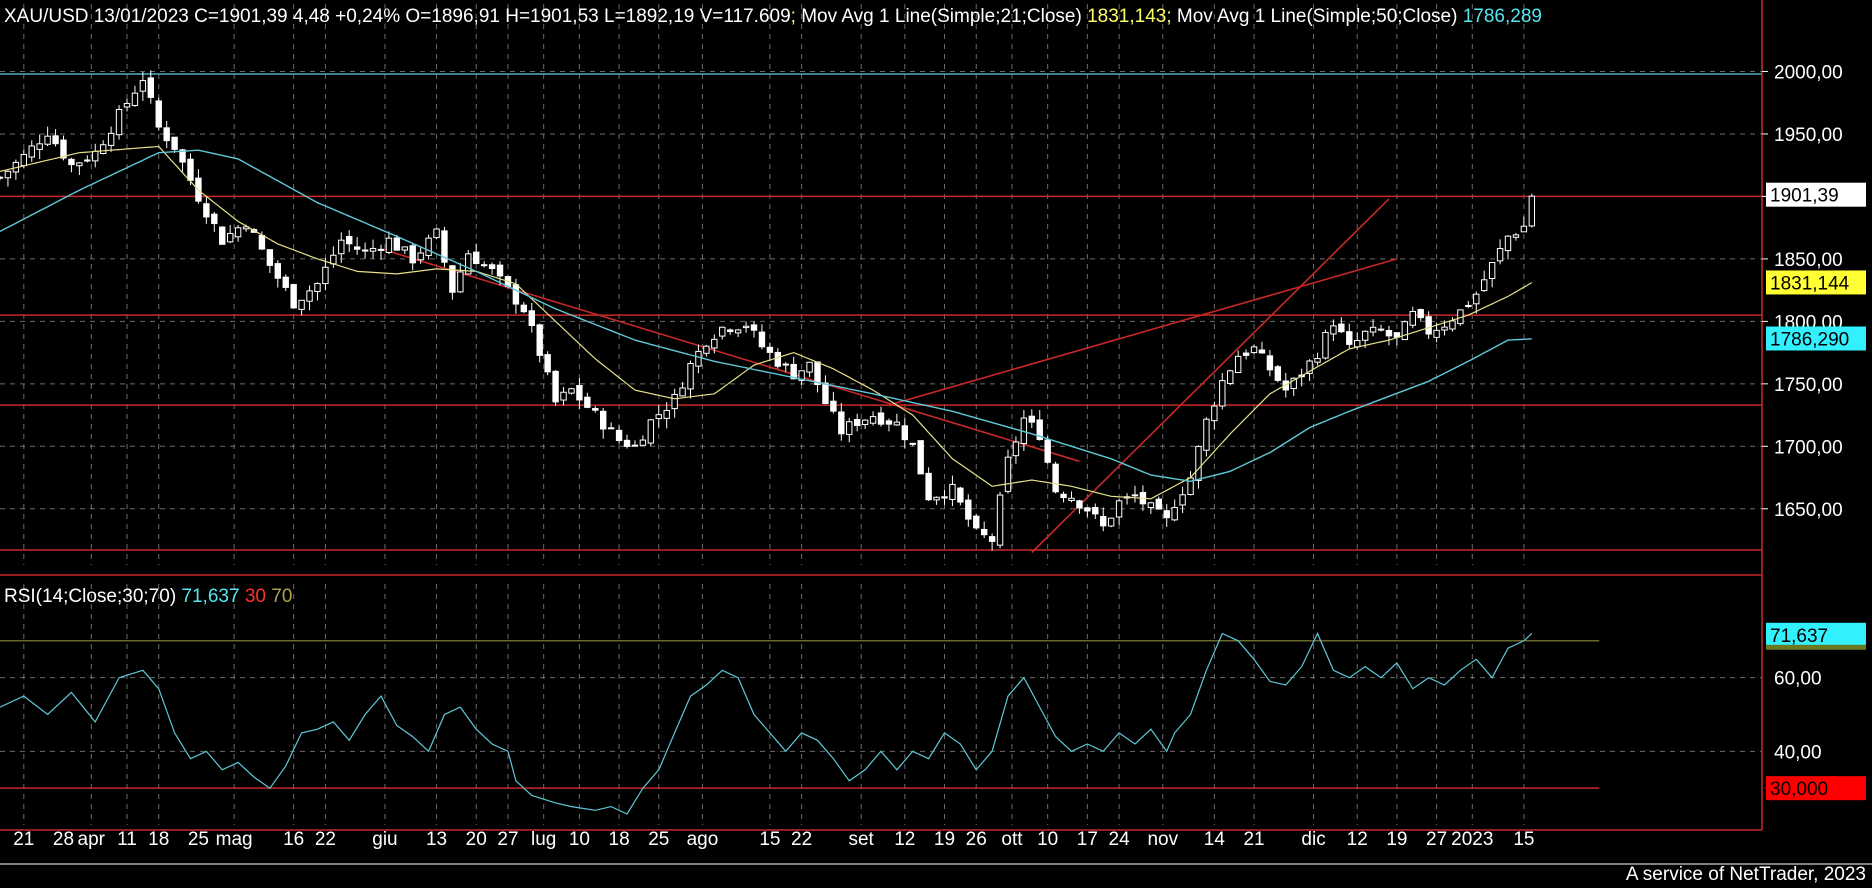  Describe the element at coordinates (1472, 839) in the screenshot. I see `x-tick-label: 2023` at that location.